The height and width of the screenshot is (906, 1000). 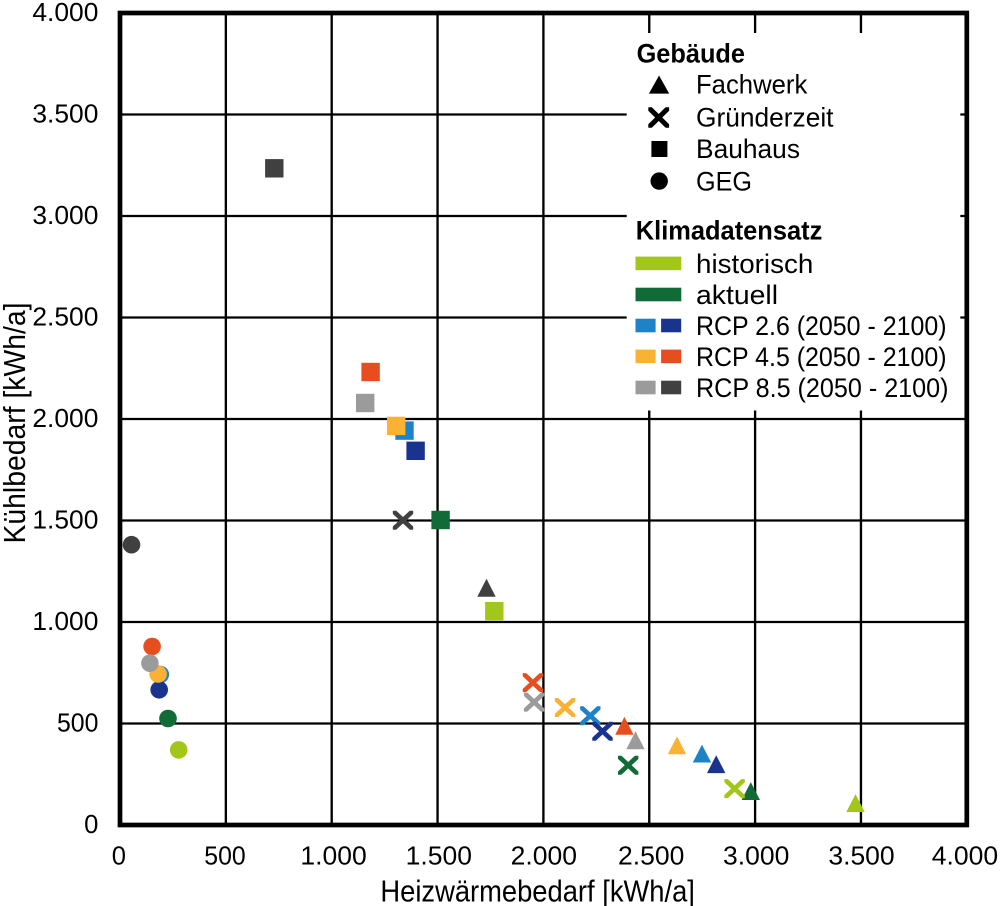 What do you see at coordinates (737, 295) in the screenshot?
I see `svg-text: aktuell` at bounding box center [737, 295].